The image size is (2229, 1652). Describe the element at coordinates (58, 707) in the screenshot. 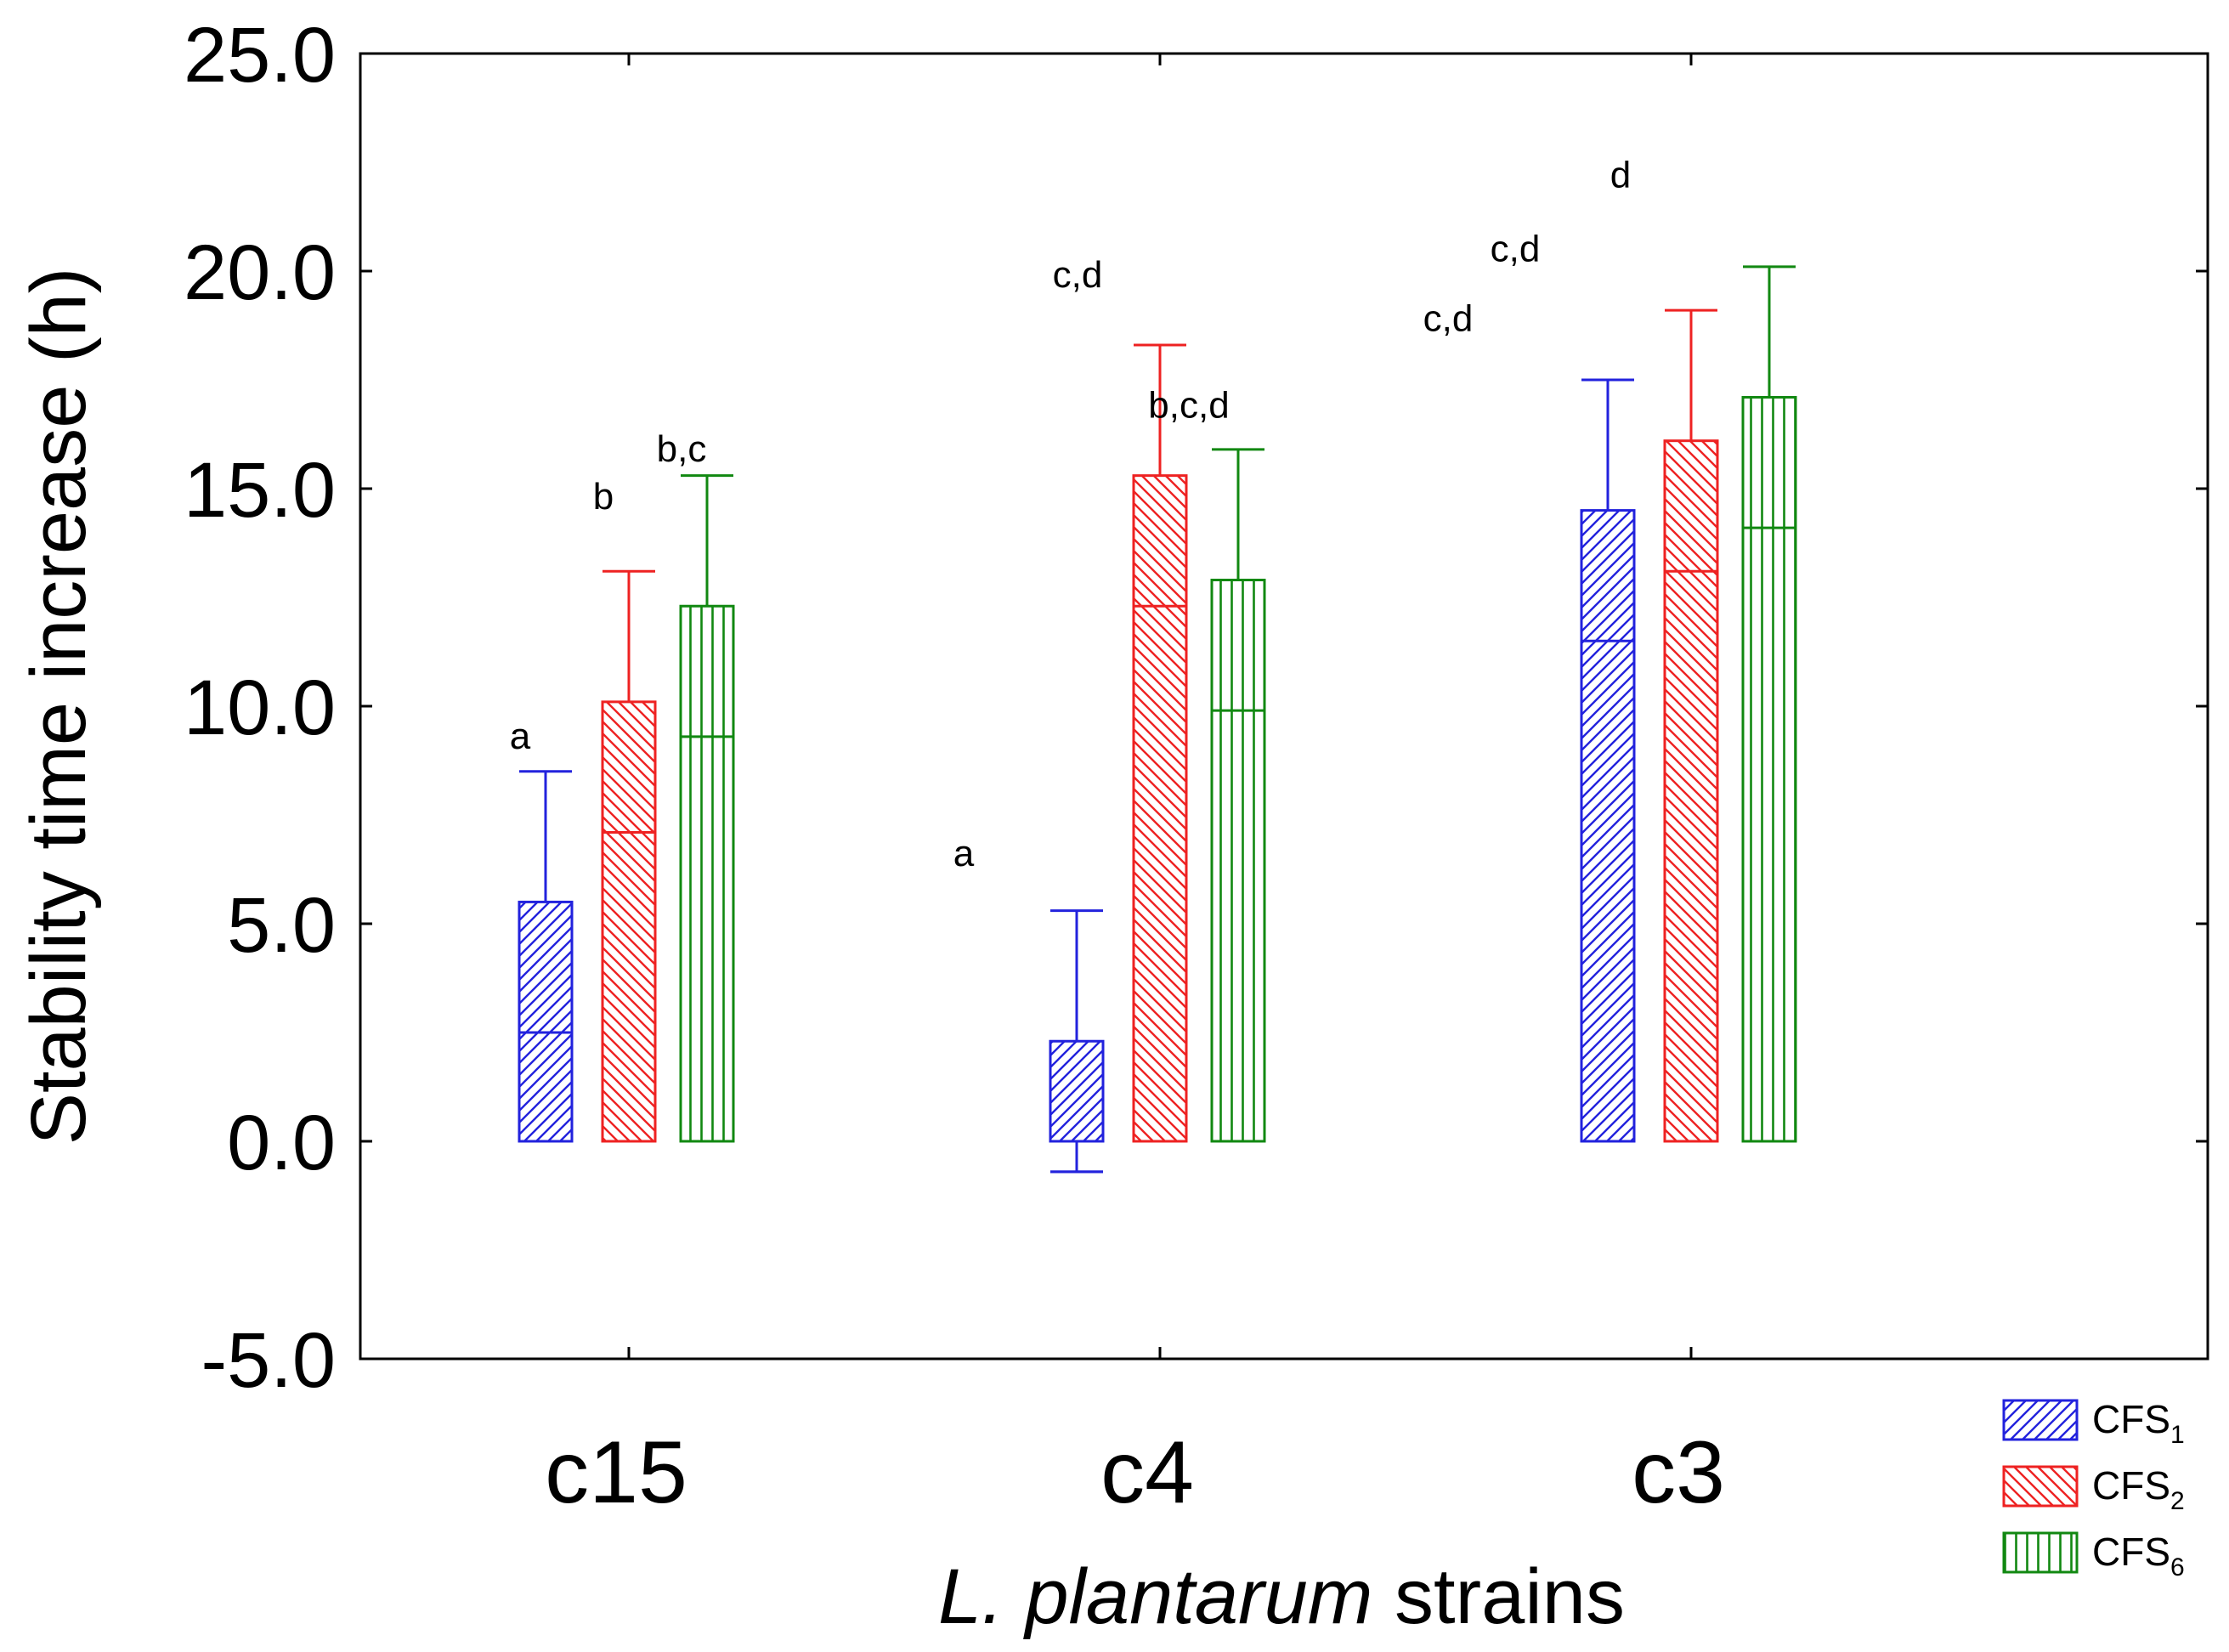

I see `y-axis-title: Stability time increase (h)` at that location.